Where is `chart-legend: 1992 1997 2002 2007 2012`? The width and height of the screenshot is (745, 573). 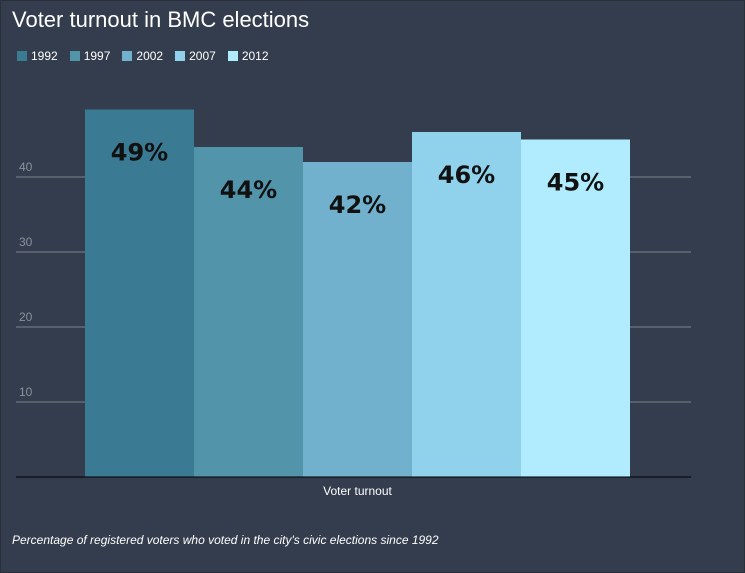
chart-legend: 1992 1997 2002 2007 2012 is located at coordinates (143, 56).